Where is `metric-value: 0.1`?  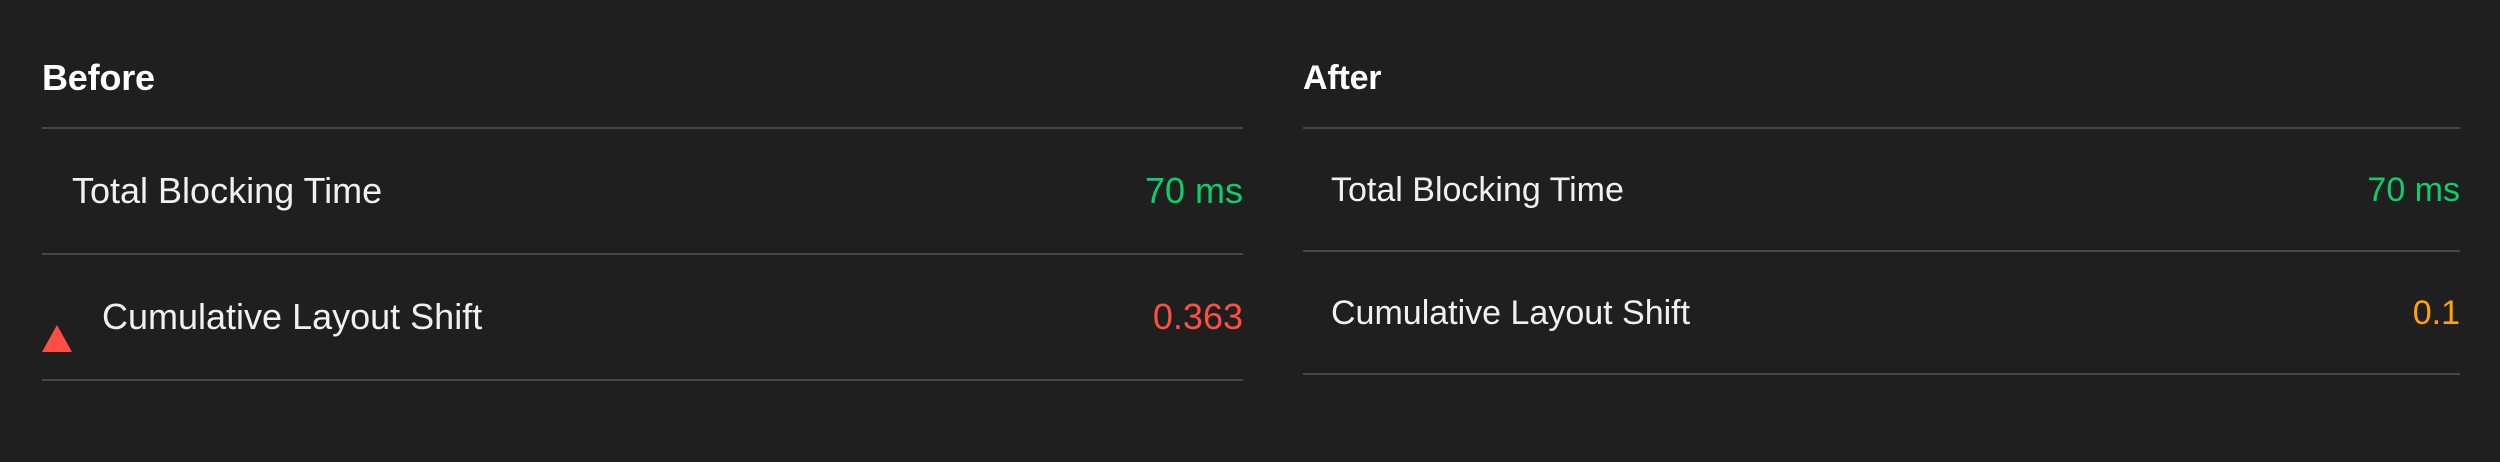
metric-value: 0.1 is located at coordinates (2436, 312).